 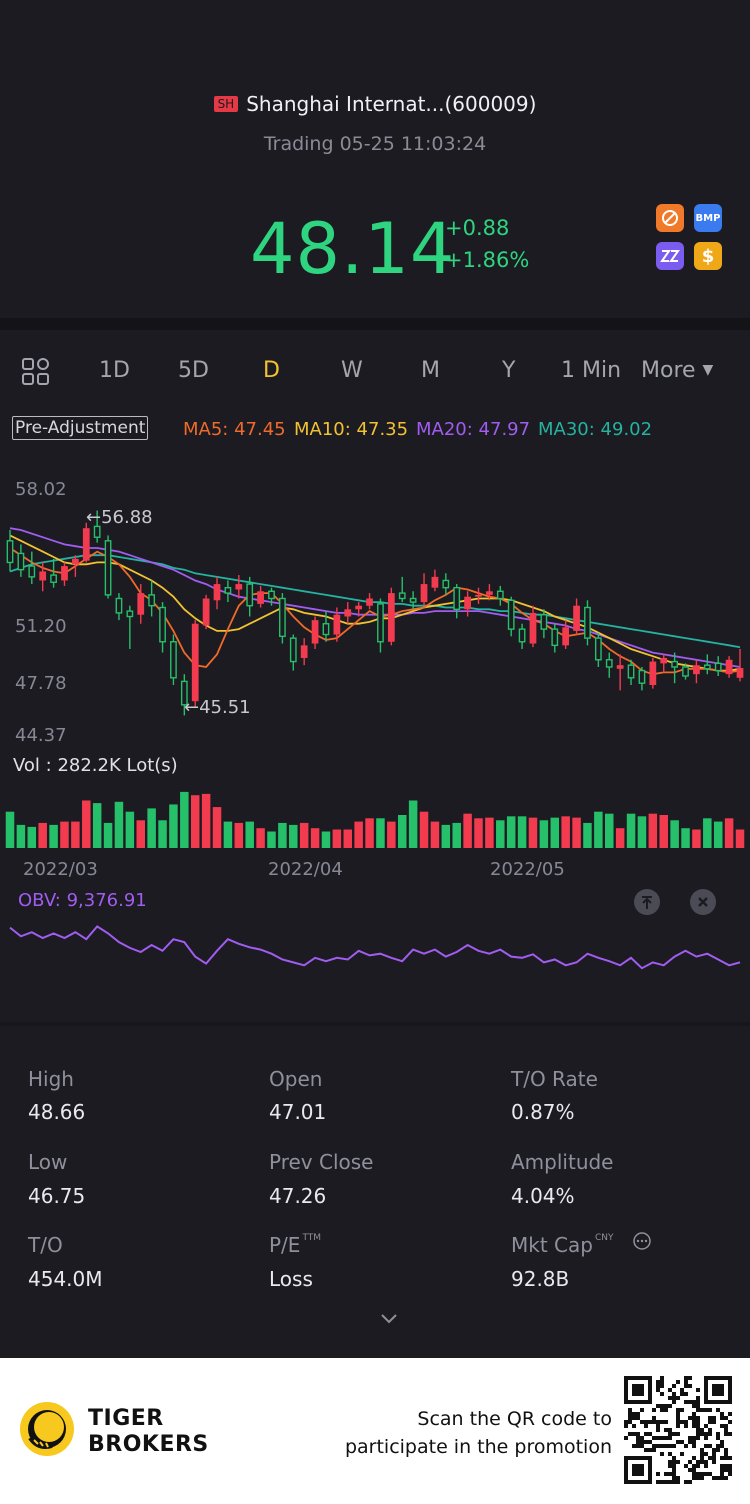 I want to click on stat-open-value: 47.01, so click(x=298, y=1112).